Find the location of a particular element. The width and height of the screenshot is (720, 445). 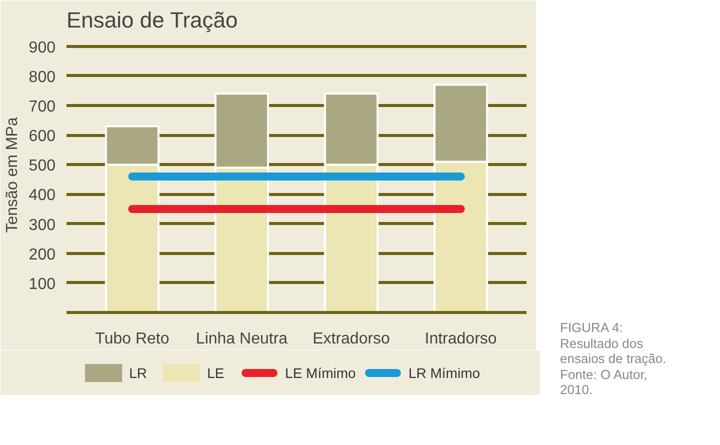

legend-label: LE Mímimo is located at coordinates (320, 373).